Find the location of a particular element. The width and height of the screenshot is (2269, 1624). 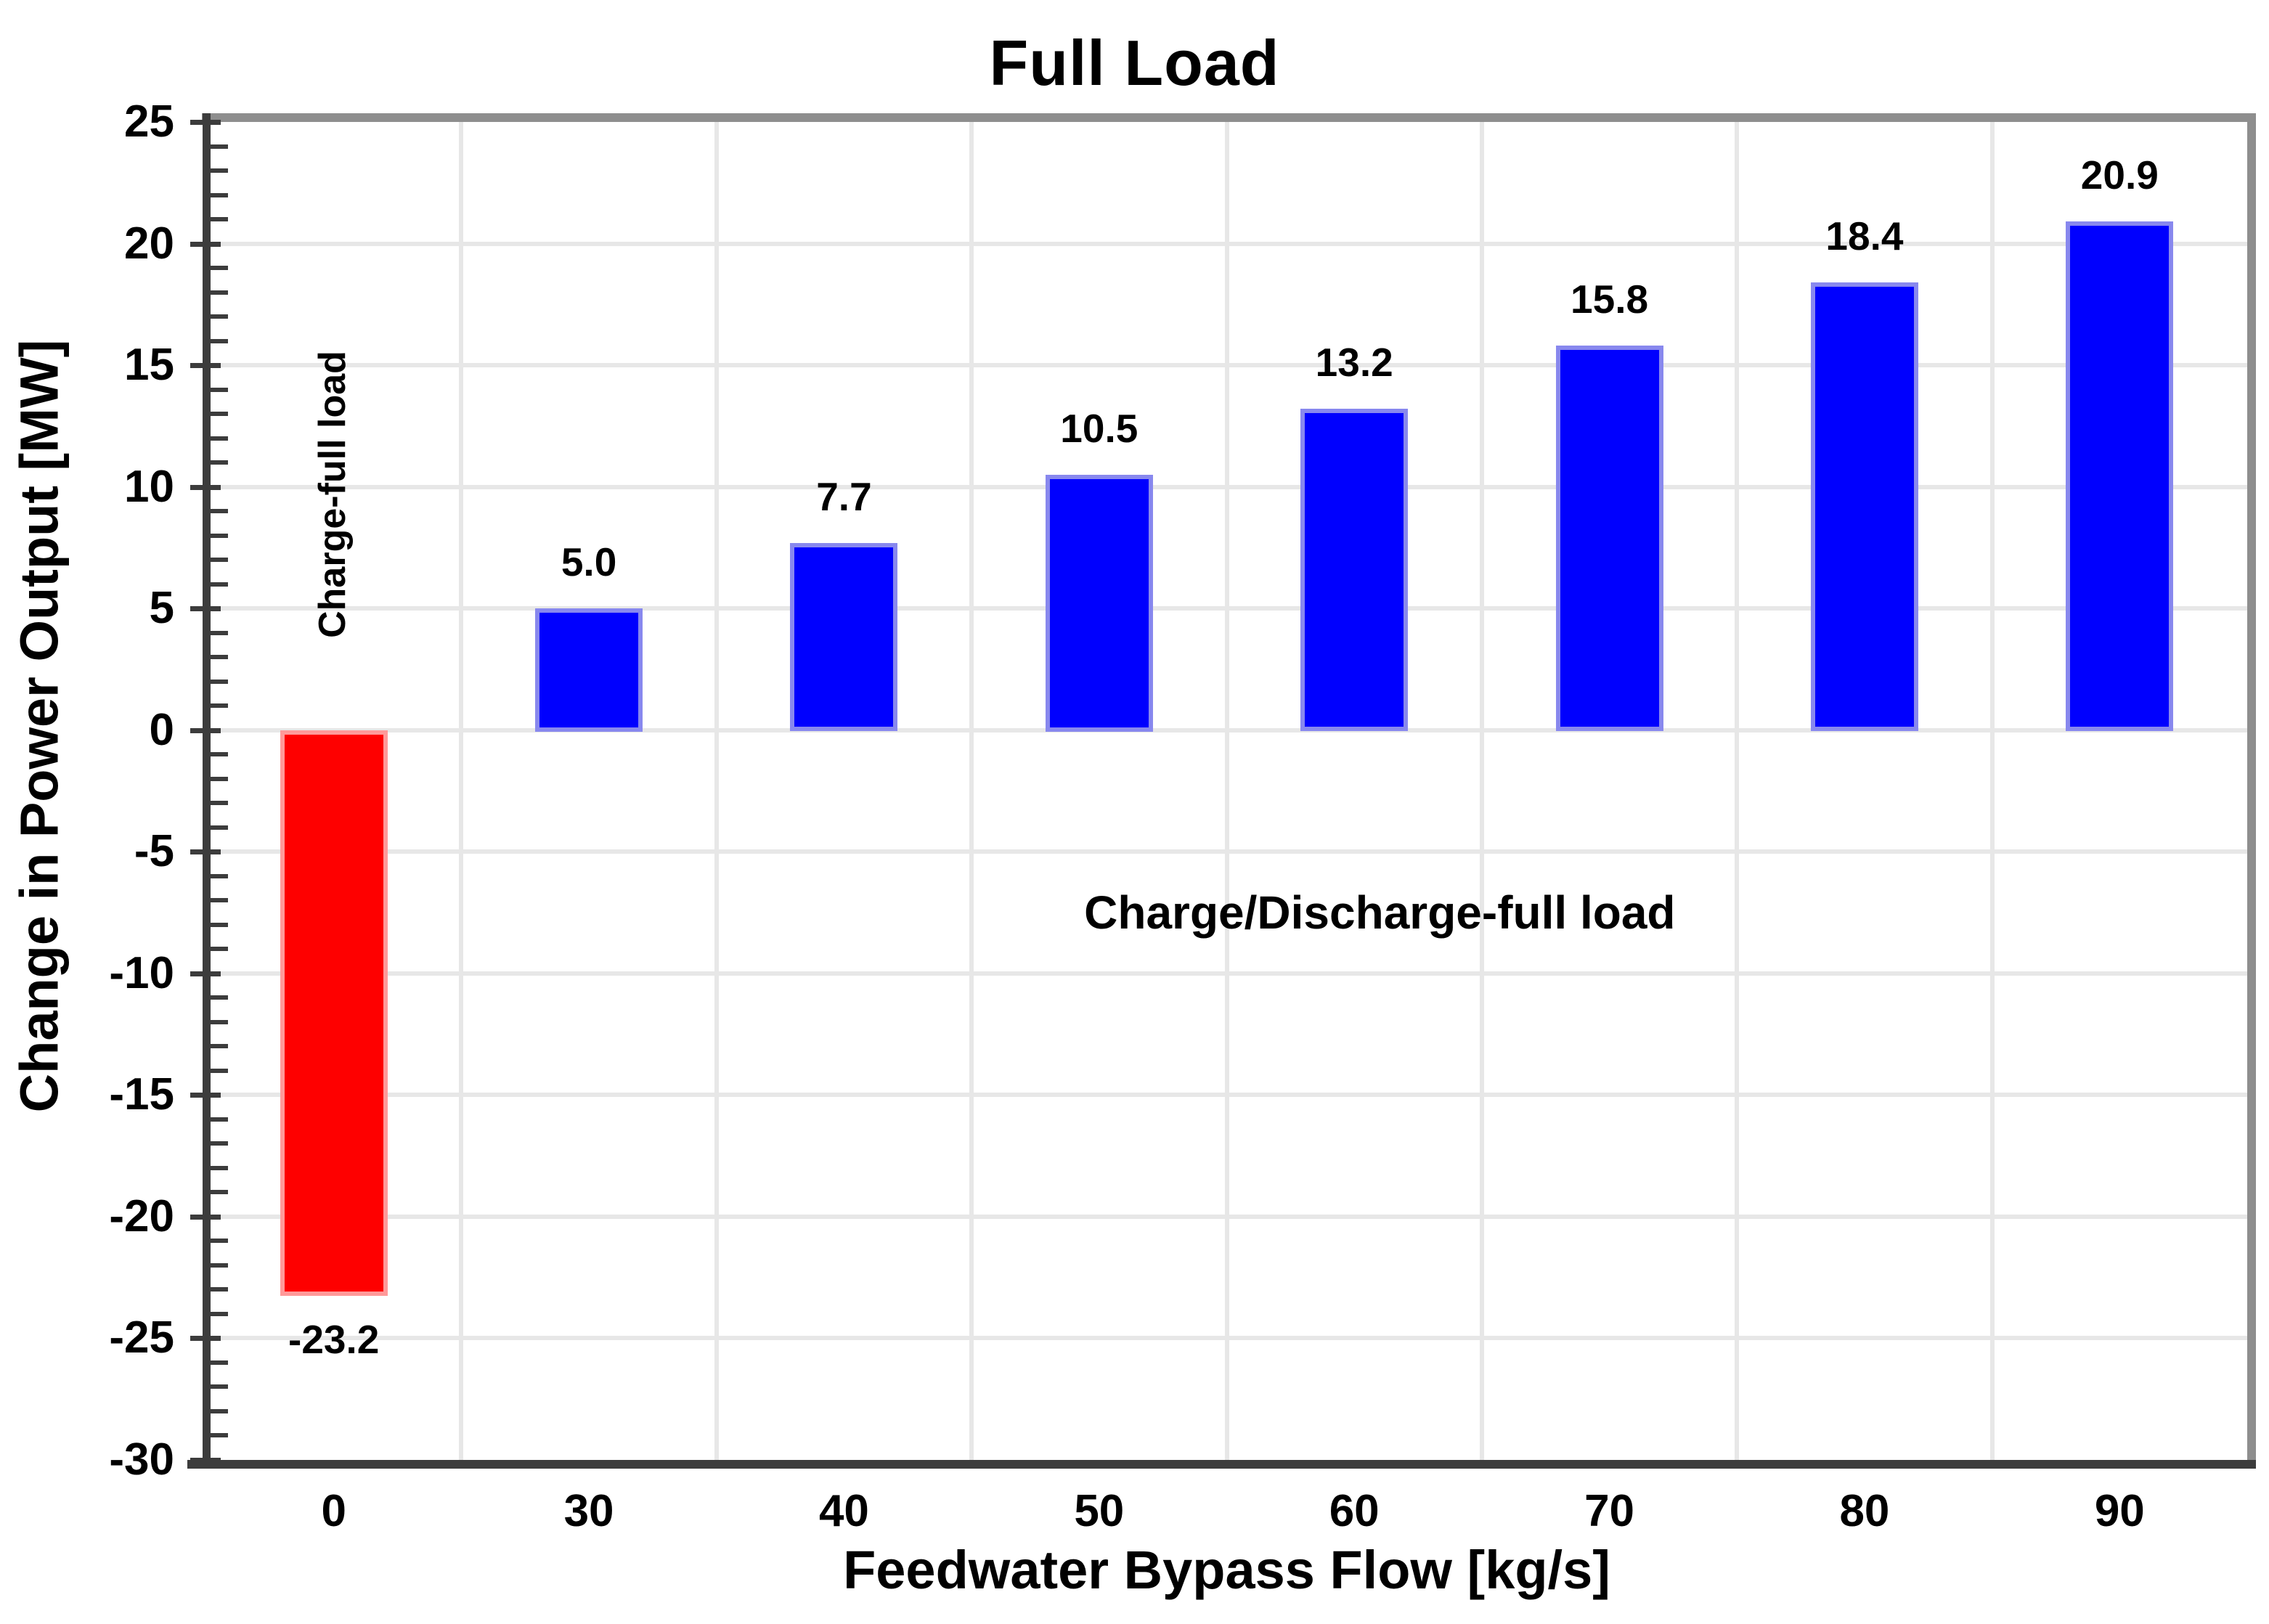

annotation-text: Charge/Discharge-full load is located at coordinates (1380, 913).